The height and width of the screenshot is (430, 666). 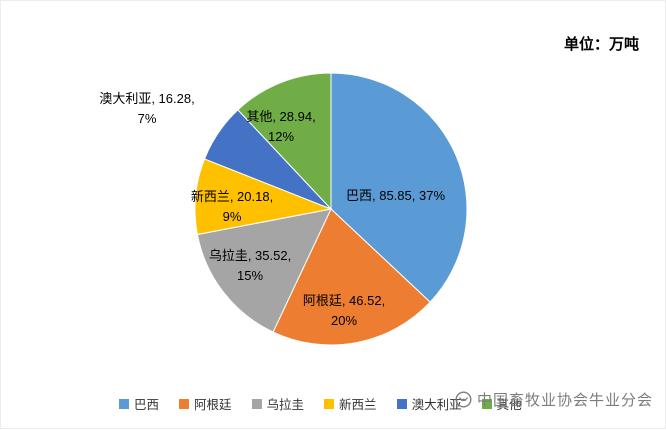 What do you see at coordinates (436, 405) in the screenshot?
I see `legend-label: 澳大利亚` at bounding box center [436, 405].